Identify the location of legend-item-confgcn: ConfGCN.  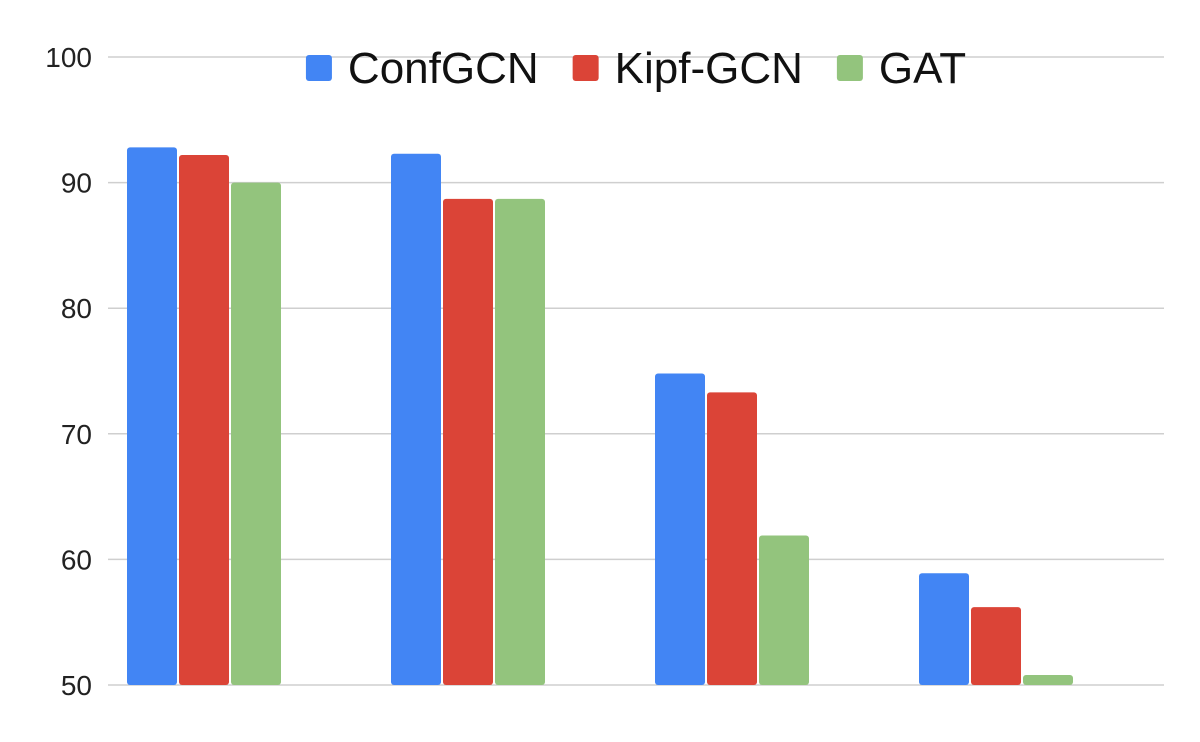
(422, 68).